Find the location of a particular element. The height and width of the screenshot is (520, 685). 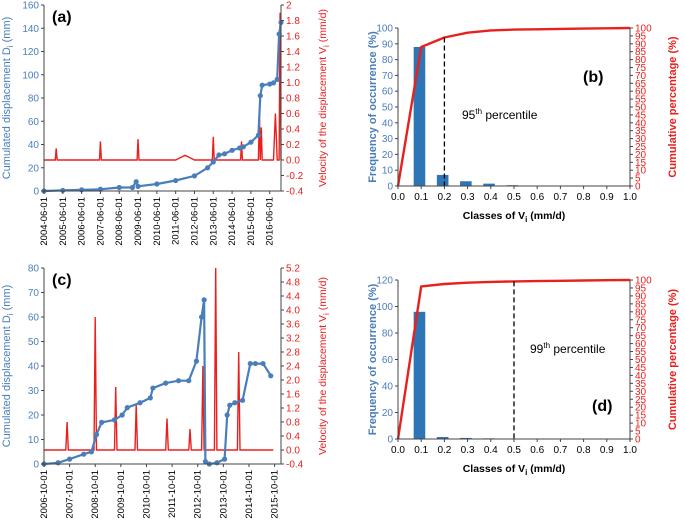

right-tick-label: 0.0 is located at coordinates (293, 451).